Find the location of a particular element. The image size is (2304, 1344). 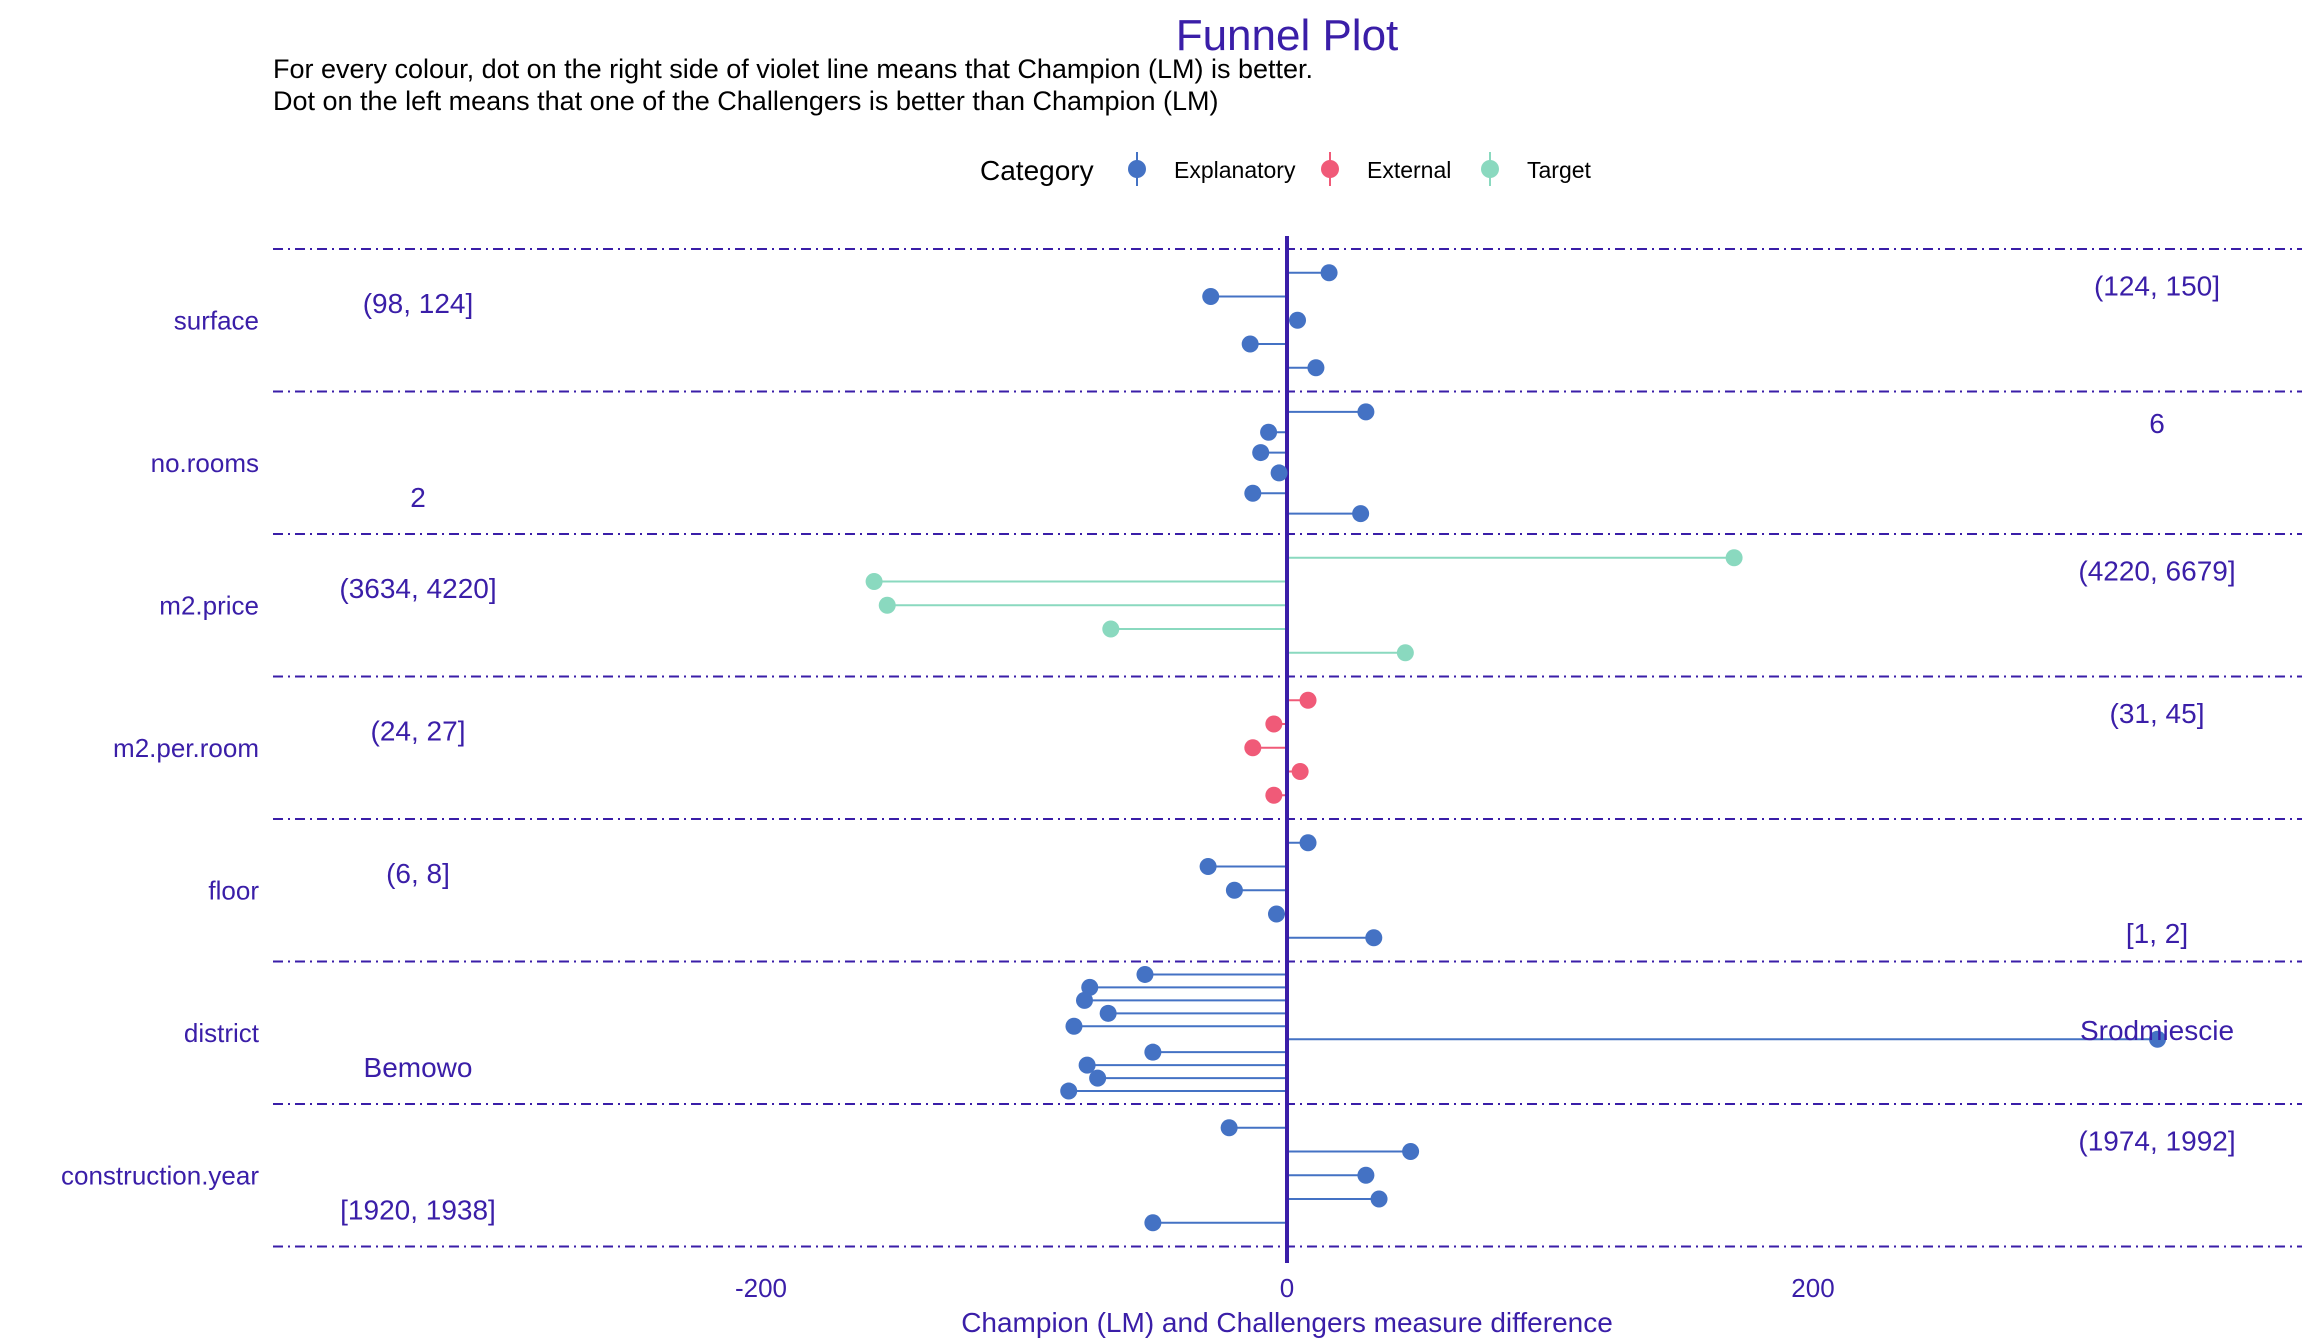

level-label-min: 2 is located at coordinates (418, 497).